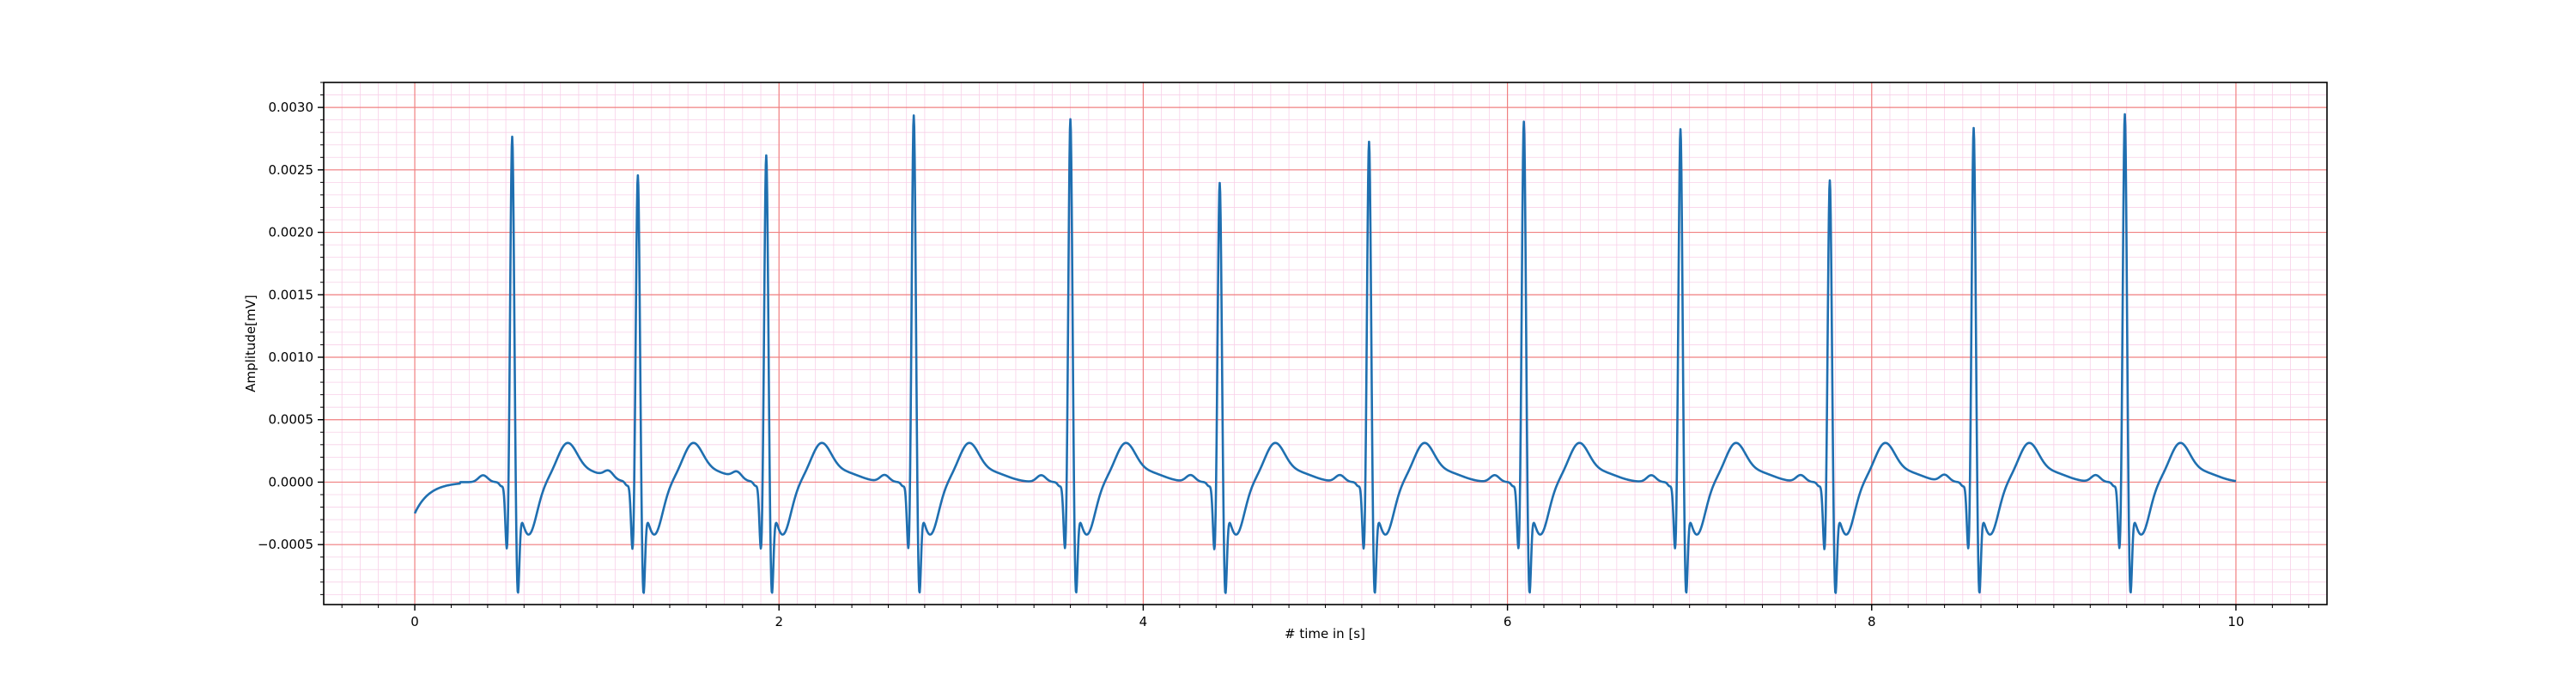 This screenshot has width=2576, height=687. Describe the element at coordinates (291, 481) in the screenshot. I see `y-tick-label: 0.0000` at that location.